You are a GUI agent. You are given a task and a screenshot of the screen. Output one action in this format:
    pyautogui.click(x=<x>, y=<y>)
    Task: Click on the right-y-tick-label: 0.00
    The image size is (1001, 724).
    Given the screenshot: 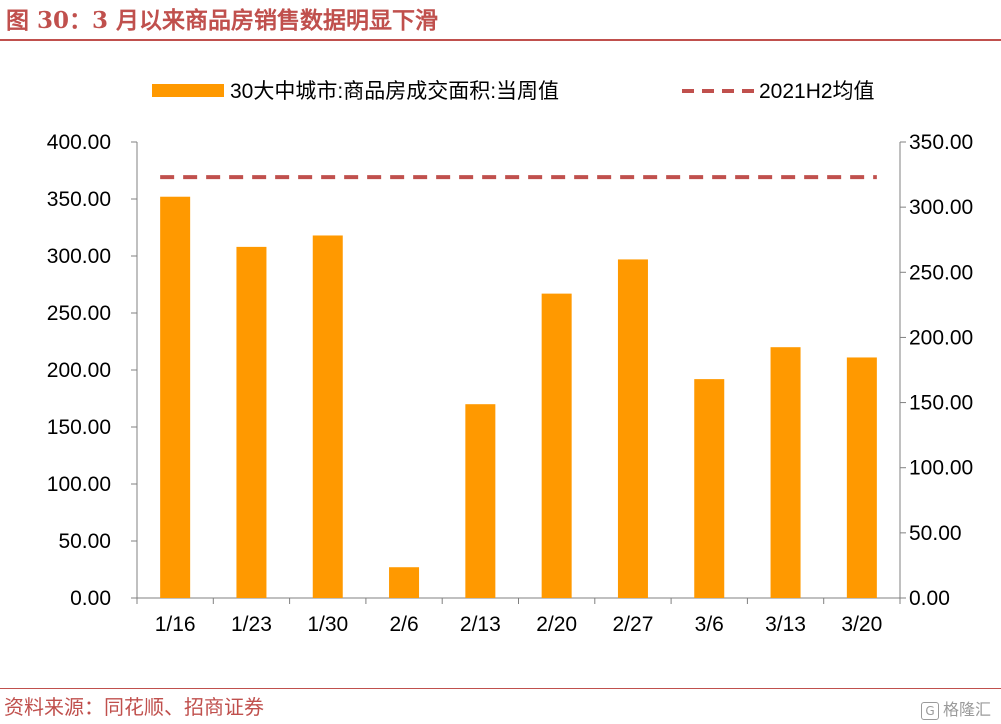 What is the action you would take?
    pyautogui.click(x=929, y=598)
    